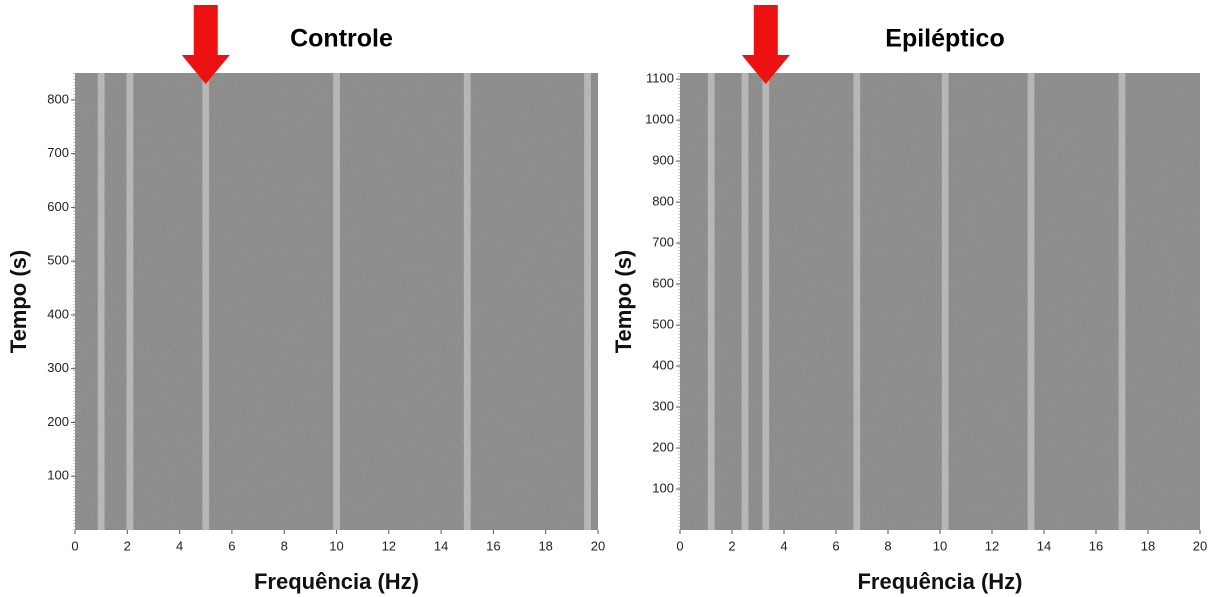 This screenshot has width=1217, height=597. I want to click on y-tick-label: 900, so click(663, 160).